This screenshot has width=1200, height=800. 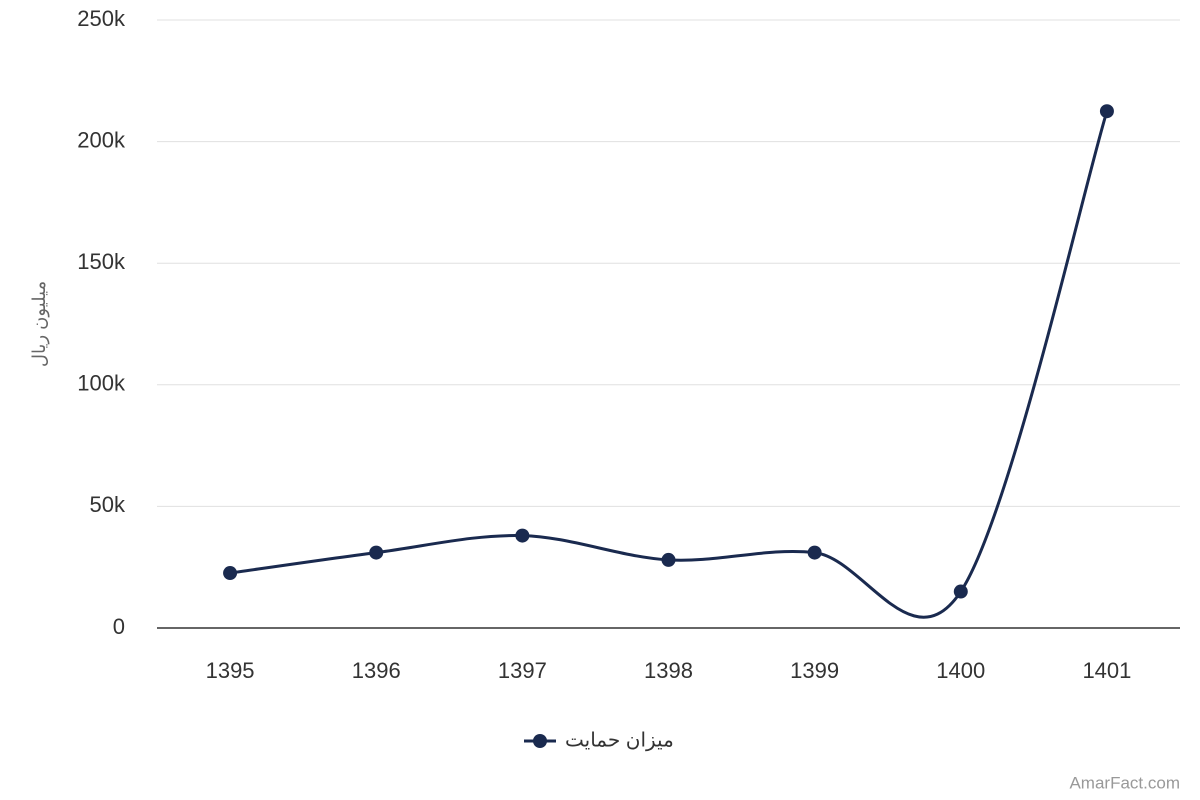 I want to click on y-tick-label: 200k, so click(x=101, y=139).